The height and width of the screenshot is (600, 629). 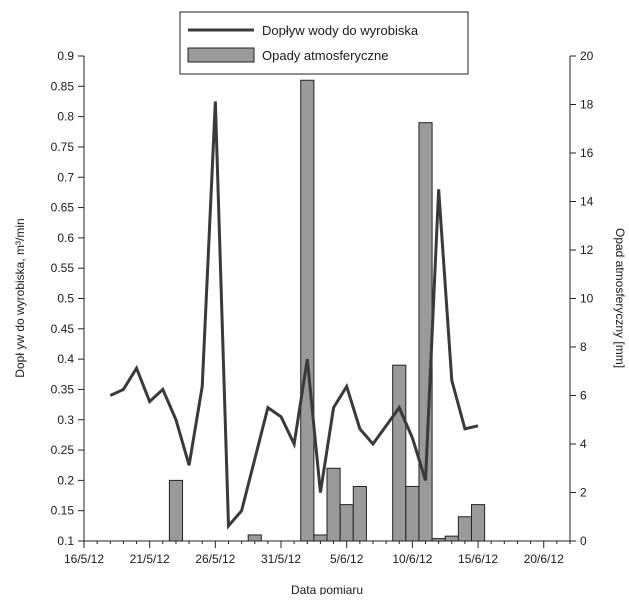 What do you see at coordinates (63, 147) in the screenshot?
I see `y-left-tick-label: 0.75` at bounding box center [63, 147].